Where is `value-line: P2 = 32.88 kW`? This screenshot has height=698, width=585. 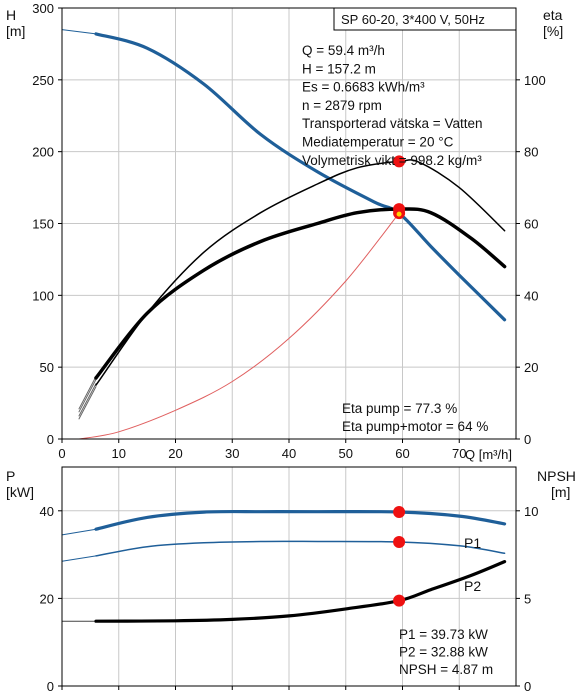 value-line: P2 = 32.88 kW is located at coordinates (443, 652).